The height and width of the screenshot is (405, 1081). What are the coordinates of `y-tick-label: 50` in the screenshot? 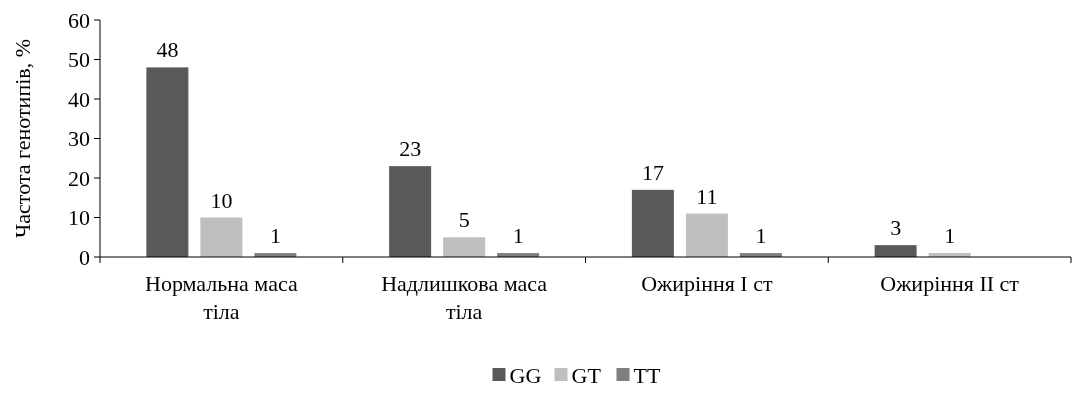 It's located at (79, 60).